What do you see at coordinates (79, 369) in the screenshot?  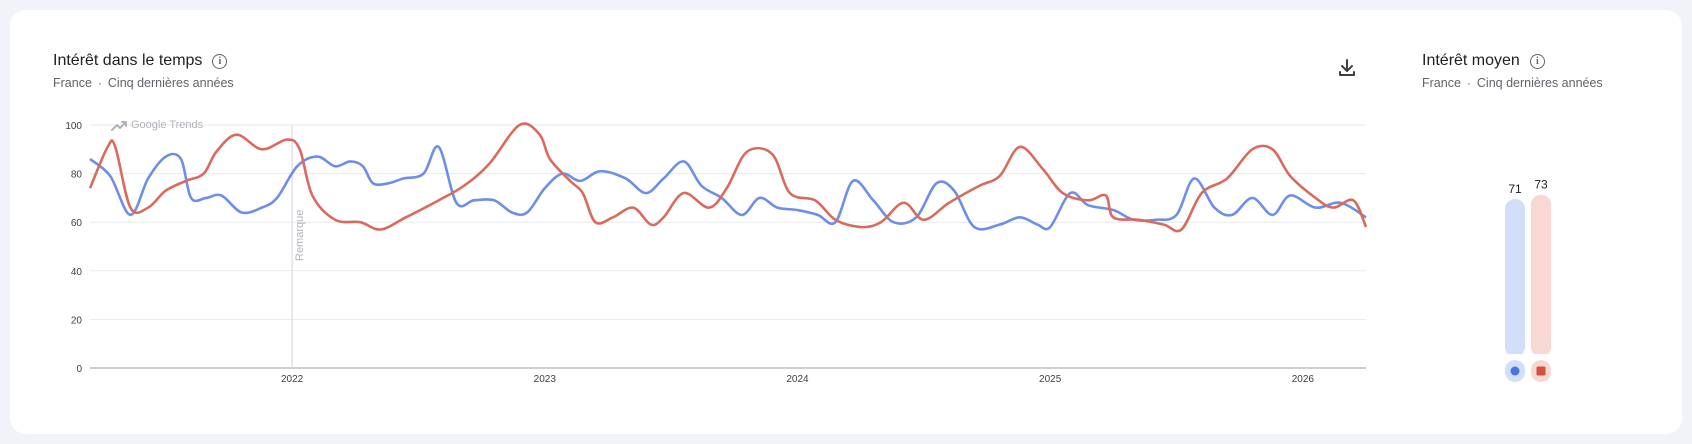 I see `y-tick-label: 0` at bounding box center [79, 369].